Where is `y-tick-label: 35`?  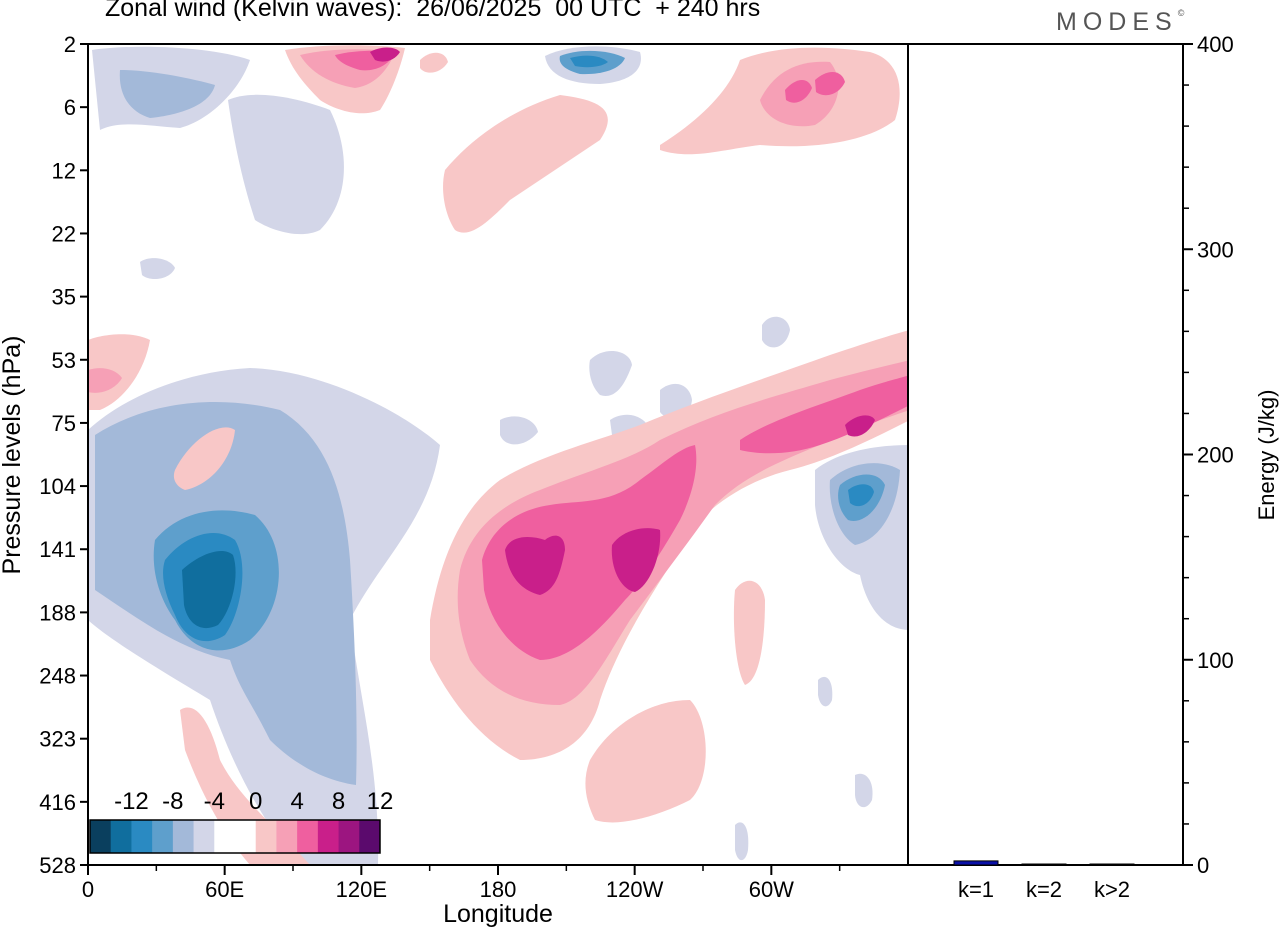
y-tick-label: 35 is located at coordinates (64, 297).